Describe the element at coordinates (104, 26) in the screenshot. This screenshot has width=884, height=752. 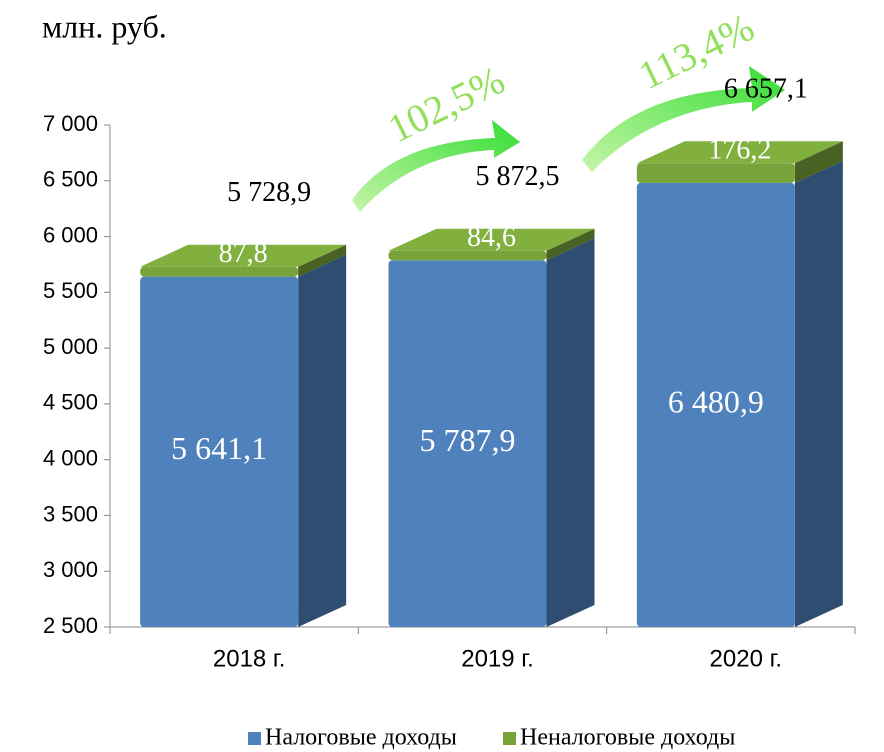
I see `y-axis-label: млн. руб.` at that location.